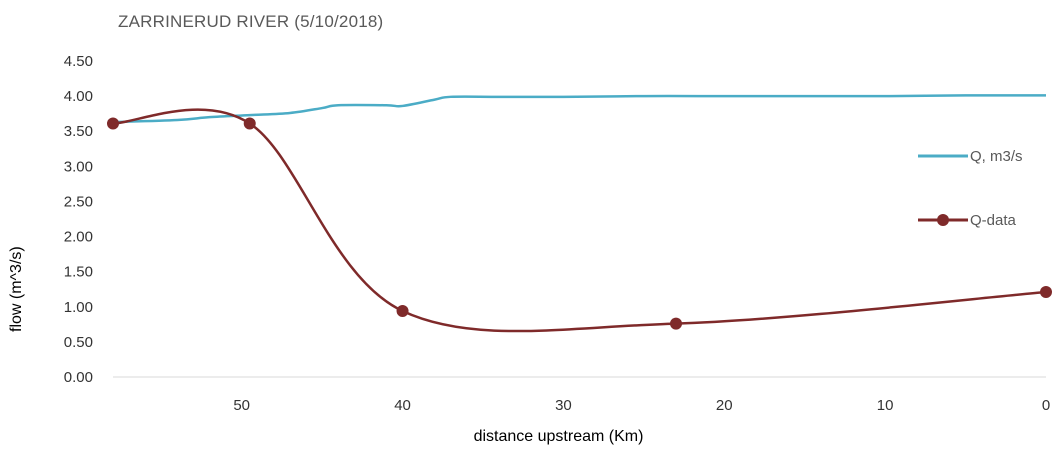 This screenshot has height=457, width=1057. Describe the element at coordinates (78, 272) in the screenshot. I see `y-tick-label: 1.50` at that location.